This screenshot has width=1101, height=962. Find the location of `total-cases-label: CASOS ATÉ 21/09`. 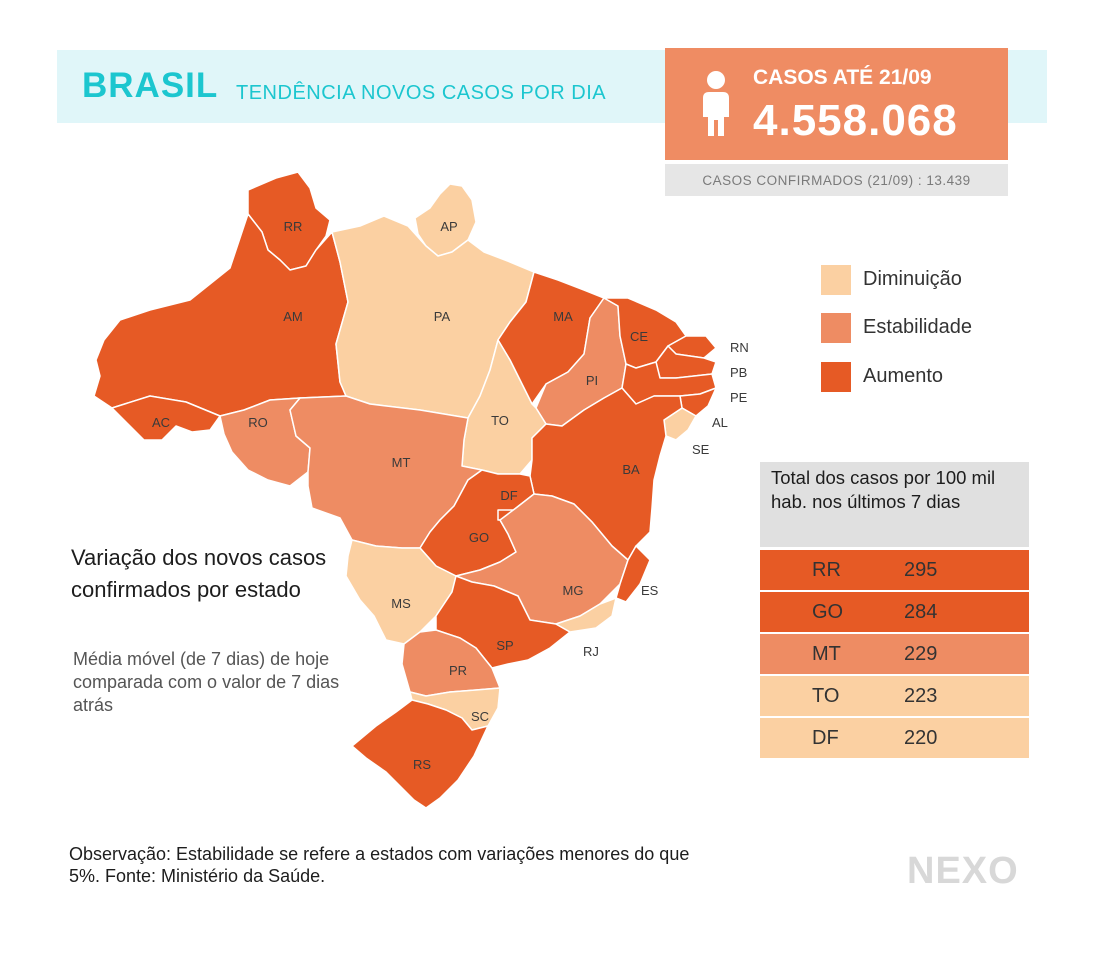

total-cases-label: CASOS ATÉ 21/09 is located at coordinates (842, 77).